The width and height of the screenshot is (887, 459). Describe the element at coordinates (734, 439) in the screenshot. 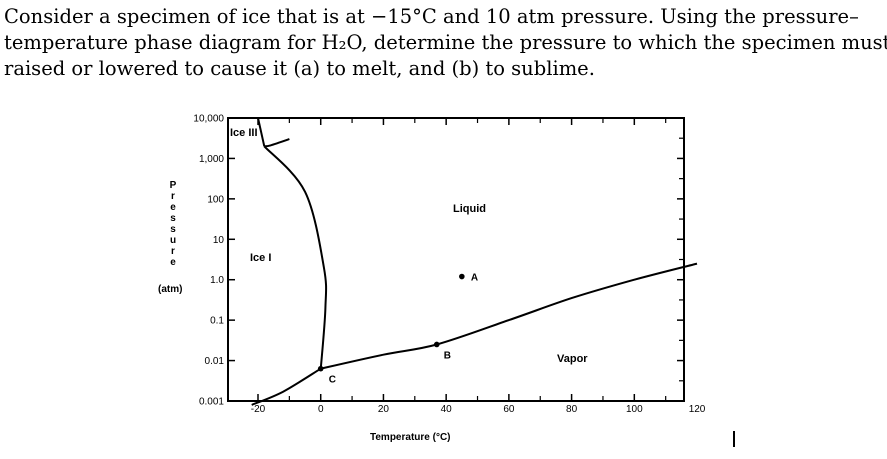

I see `text-cursor` at that location.